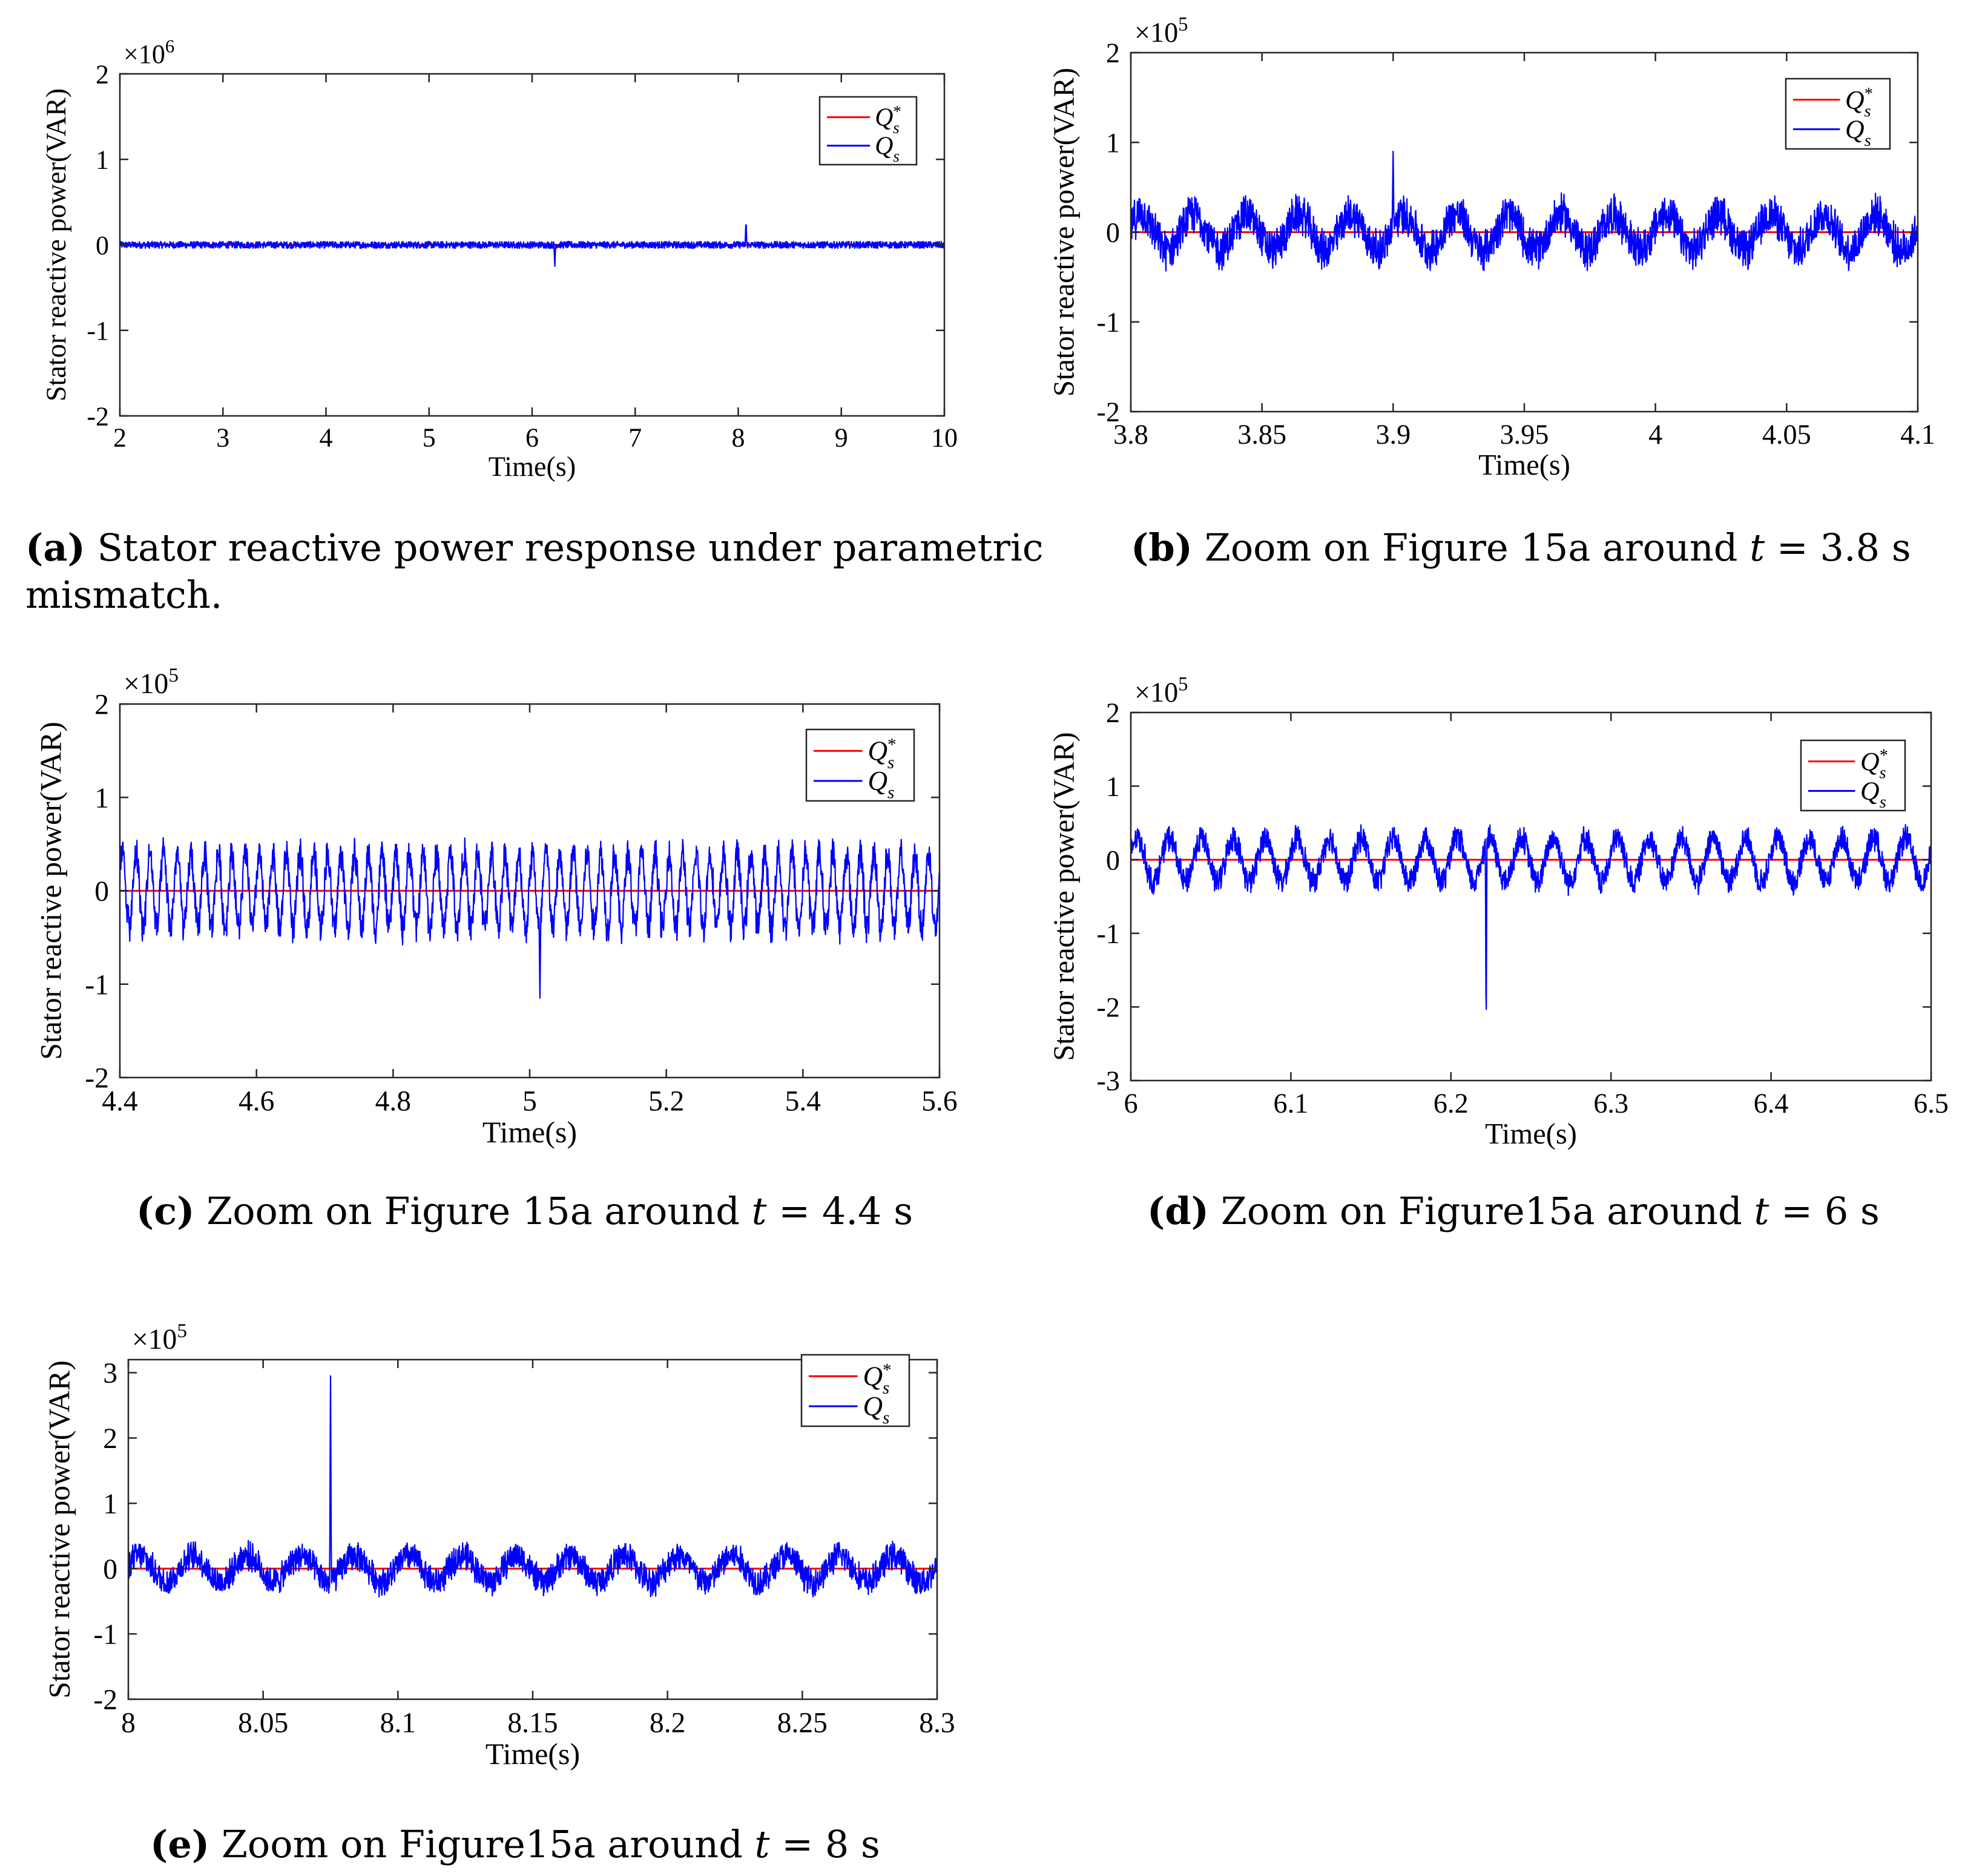  What do you see at coordinates (1481, 1211) in the screenshot?
I see `caption-d-text: Zoom on Figure15a around` at bounding box center [1481, 1211].